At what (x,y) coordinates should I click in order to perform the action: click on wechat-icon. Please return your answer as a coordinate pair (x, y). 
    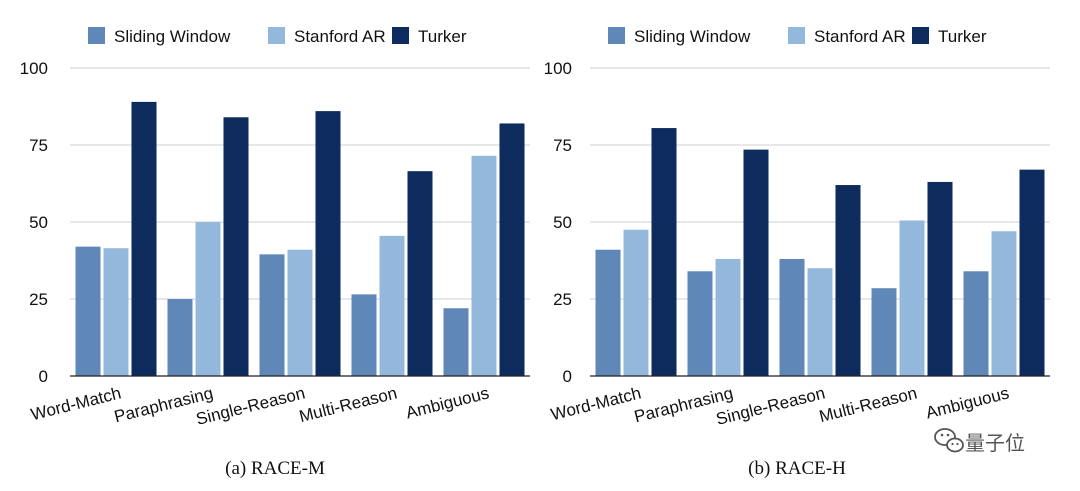
    Looking at the image, I should click on (949, 440).